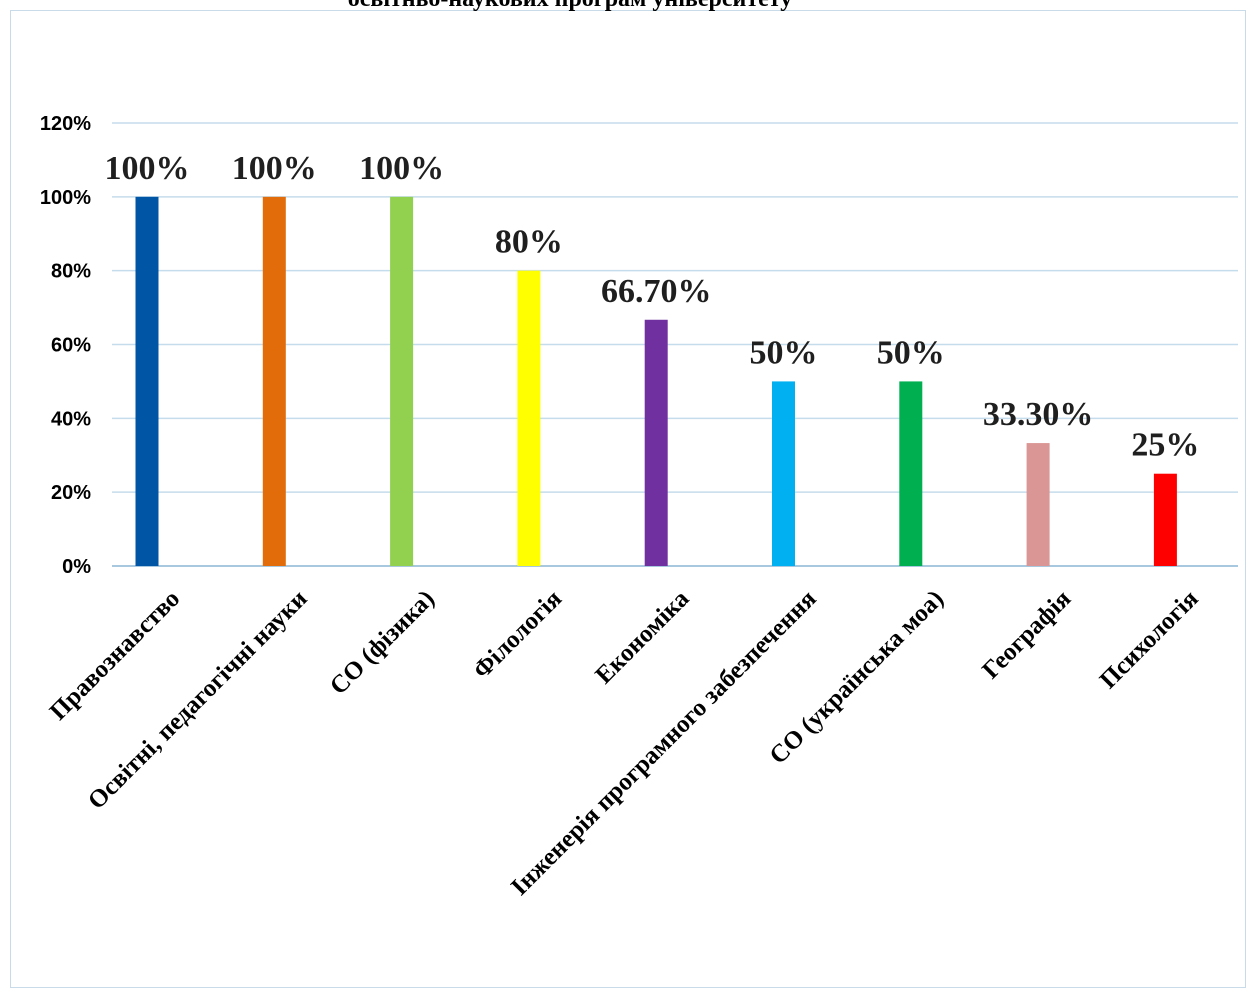 This screenshot has height=990, width=1248. Describe the element at coordinates (1149, 639) in the screenshot. I see `x-tick-label: Психологія` at that location.